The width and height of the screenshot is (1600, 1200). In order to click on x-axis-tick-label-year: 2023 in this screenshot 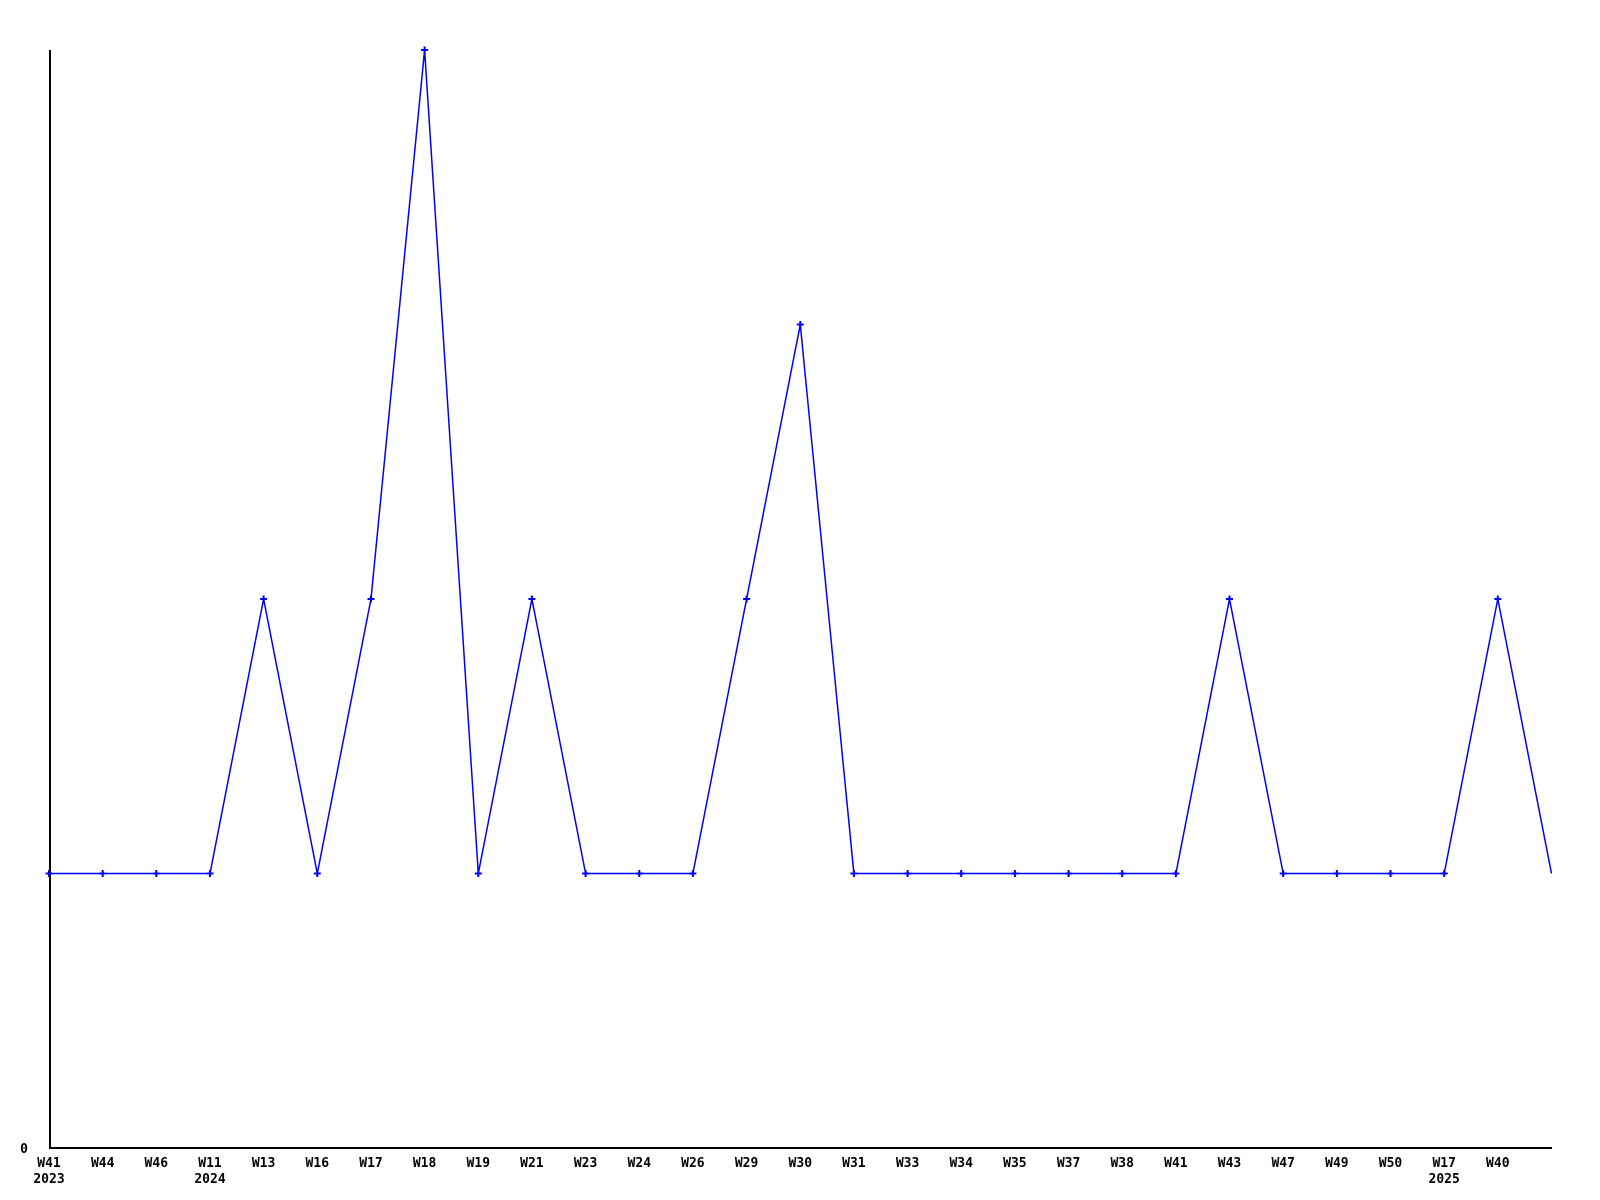, I will do `click(48, 1179)`.